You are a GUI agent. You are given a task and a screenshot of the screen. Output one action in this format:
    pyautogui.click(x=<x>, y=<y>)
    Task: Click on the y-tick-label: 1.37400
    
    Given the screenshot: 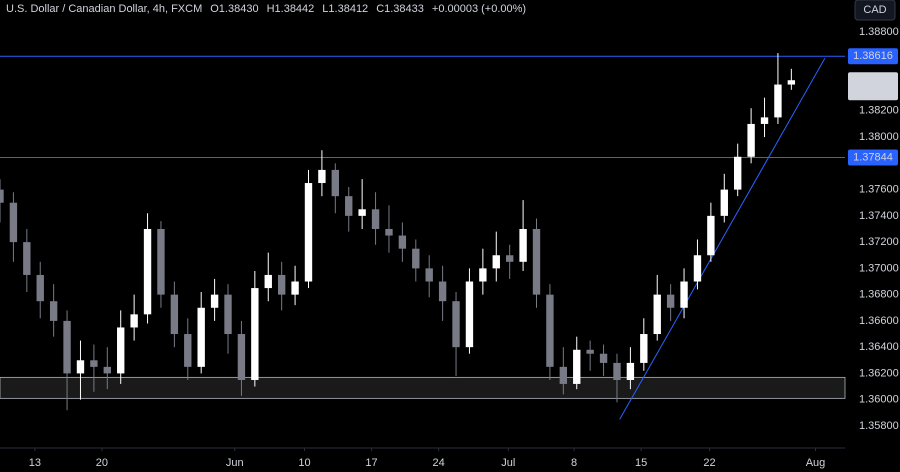 What is the action you would take?
    pyautogui.click(x=879, y=216)
    